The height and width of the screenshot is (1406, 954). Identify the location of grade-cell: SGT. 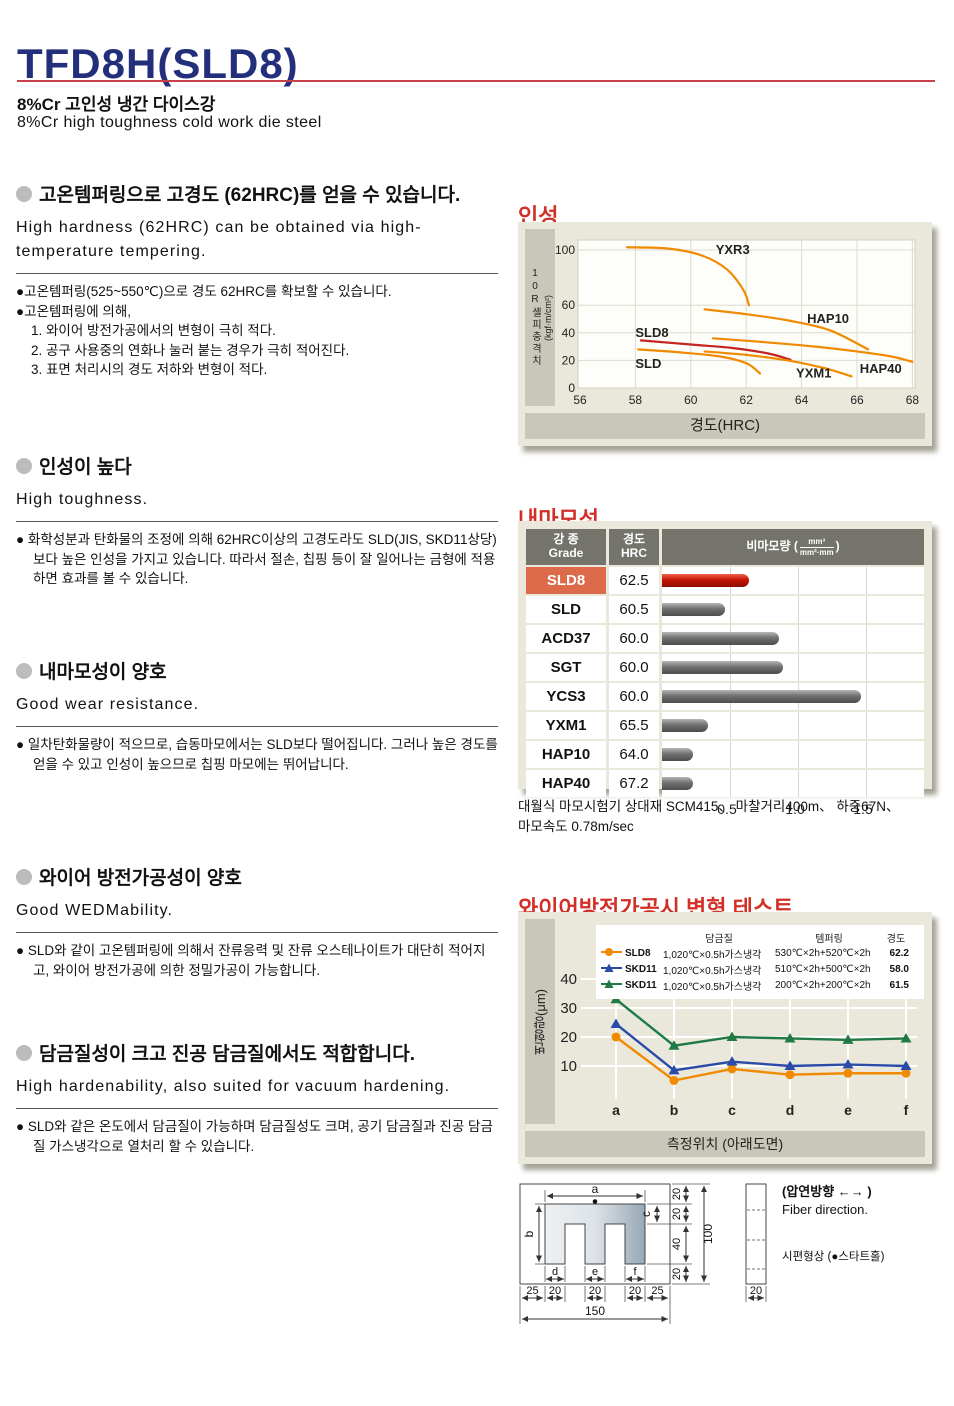
(566, 667).